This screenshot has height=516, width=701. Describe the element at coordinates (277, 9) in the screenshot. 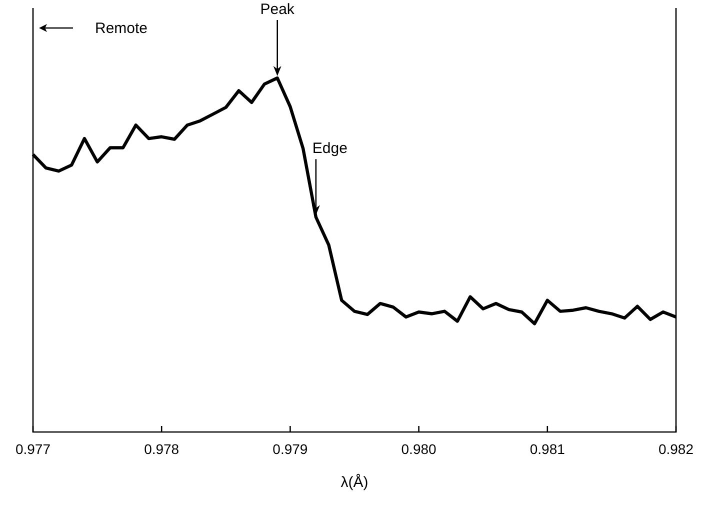

I see `annotation: Peak` at that location.